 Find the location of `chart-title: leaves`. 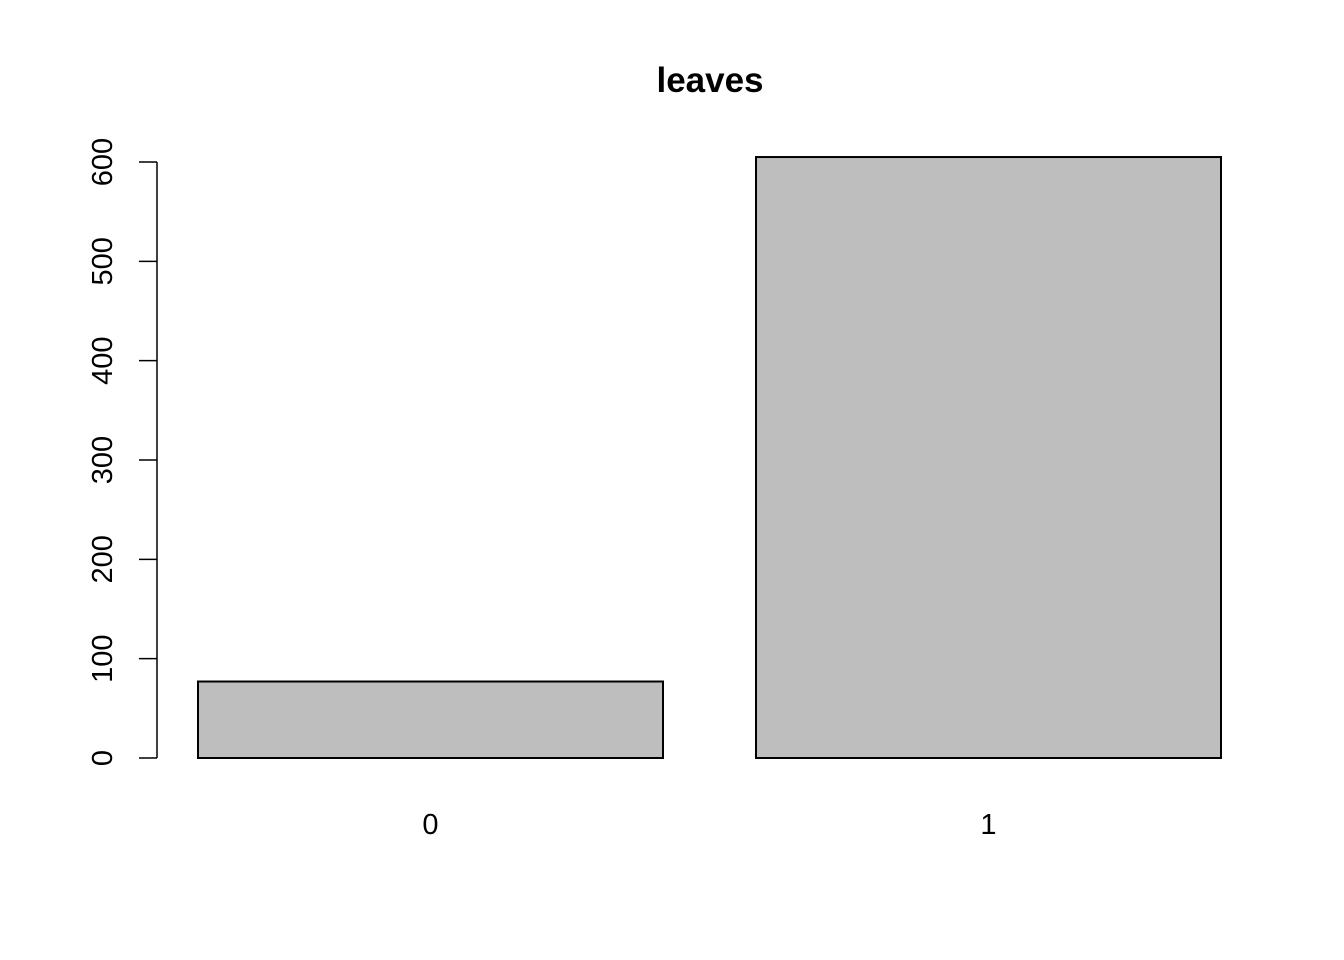

chart-title: leaves is located at coordinates (709, 80).